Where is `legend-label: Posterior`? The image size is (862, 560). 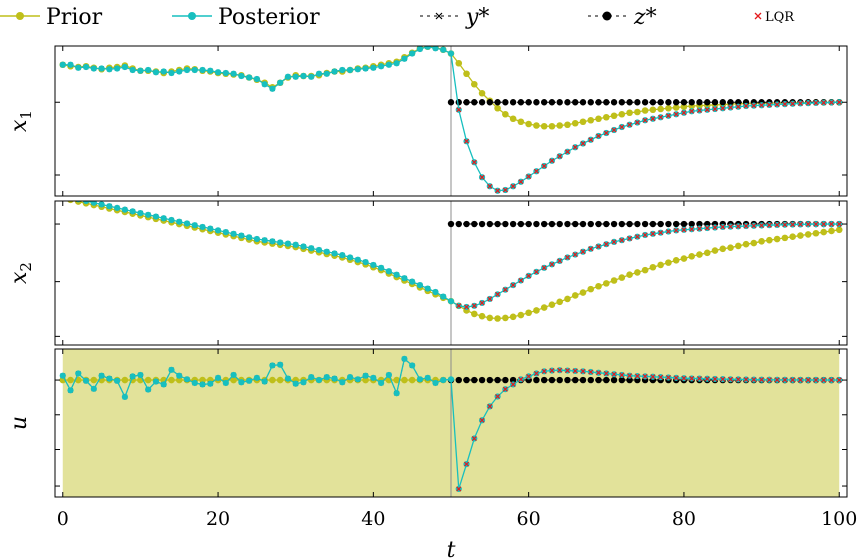 legend-label: Posterior is located at coordinates (269, 17).